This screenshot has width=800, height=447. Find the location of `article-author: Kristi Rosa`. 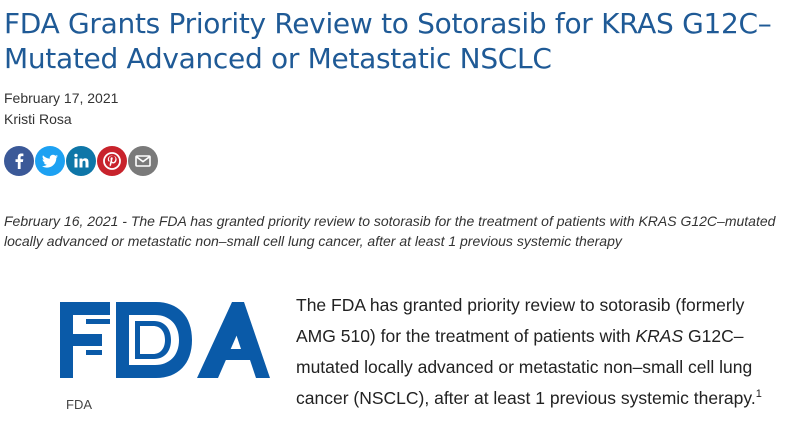

article-author: Kristi Rosa is located at coordinates (38, 119).